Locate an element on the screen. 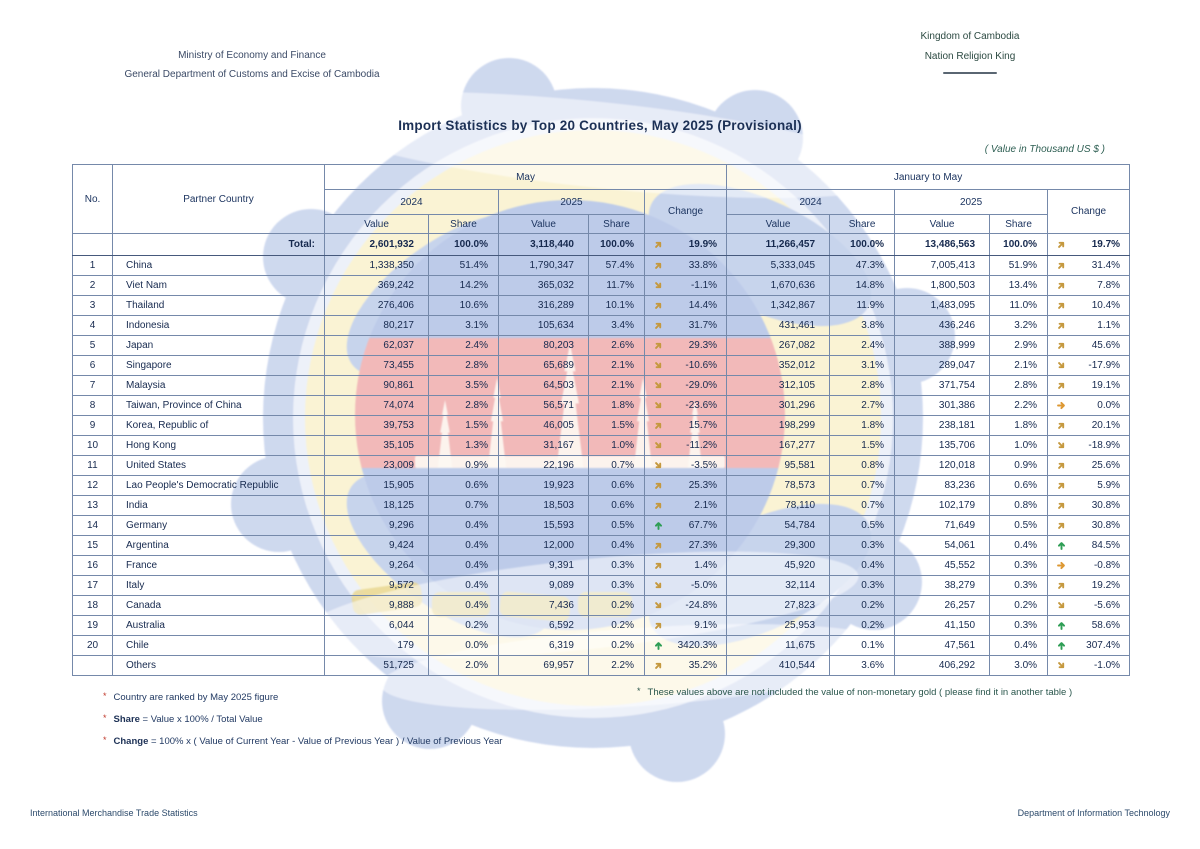  may-2024-value: 90,861 is located at coordinates (376, 385).